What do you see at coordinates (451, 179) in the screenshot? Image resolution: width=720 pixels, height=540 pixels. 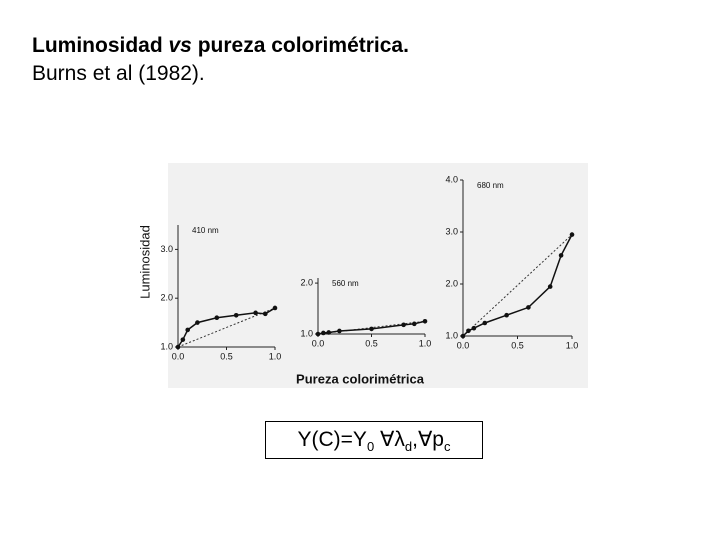 I see `y-tick-label: 4.0` at bounding box center [451, 179].